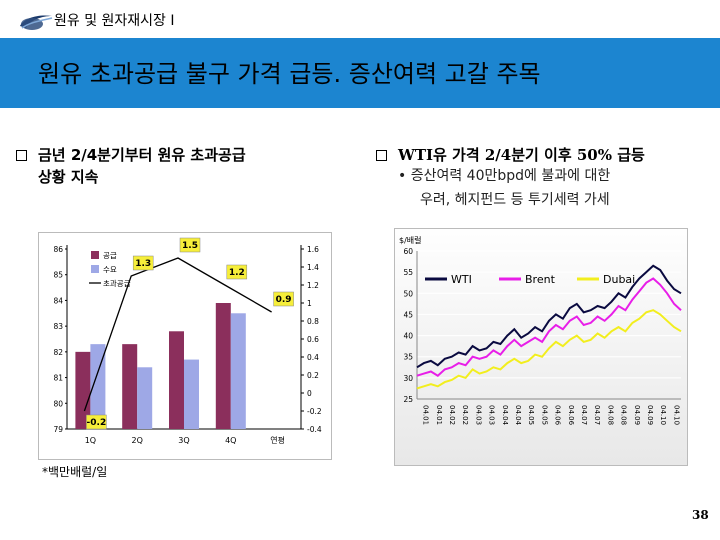 The height and width of the screenshot is (540, 720). Describe the element at coordinates (90, 440) in the screenshot. I see `x-tick-label: 1Q` at that location.